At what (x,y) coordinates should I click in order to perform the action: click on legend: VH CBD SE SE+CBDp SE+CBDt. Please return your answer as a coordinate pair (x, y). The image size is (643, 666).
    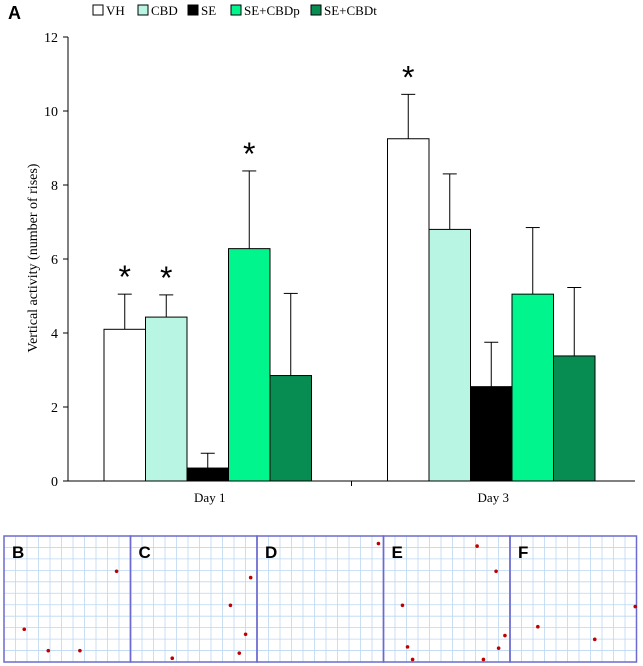
    Looking at the image, I should click on (234, 10).